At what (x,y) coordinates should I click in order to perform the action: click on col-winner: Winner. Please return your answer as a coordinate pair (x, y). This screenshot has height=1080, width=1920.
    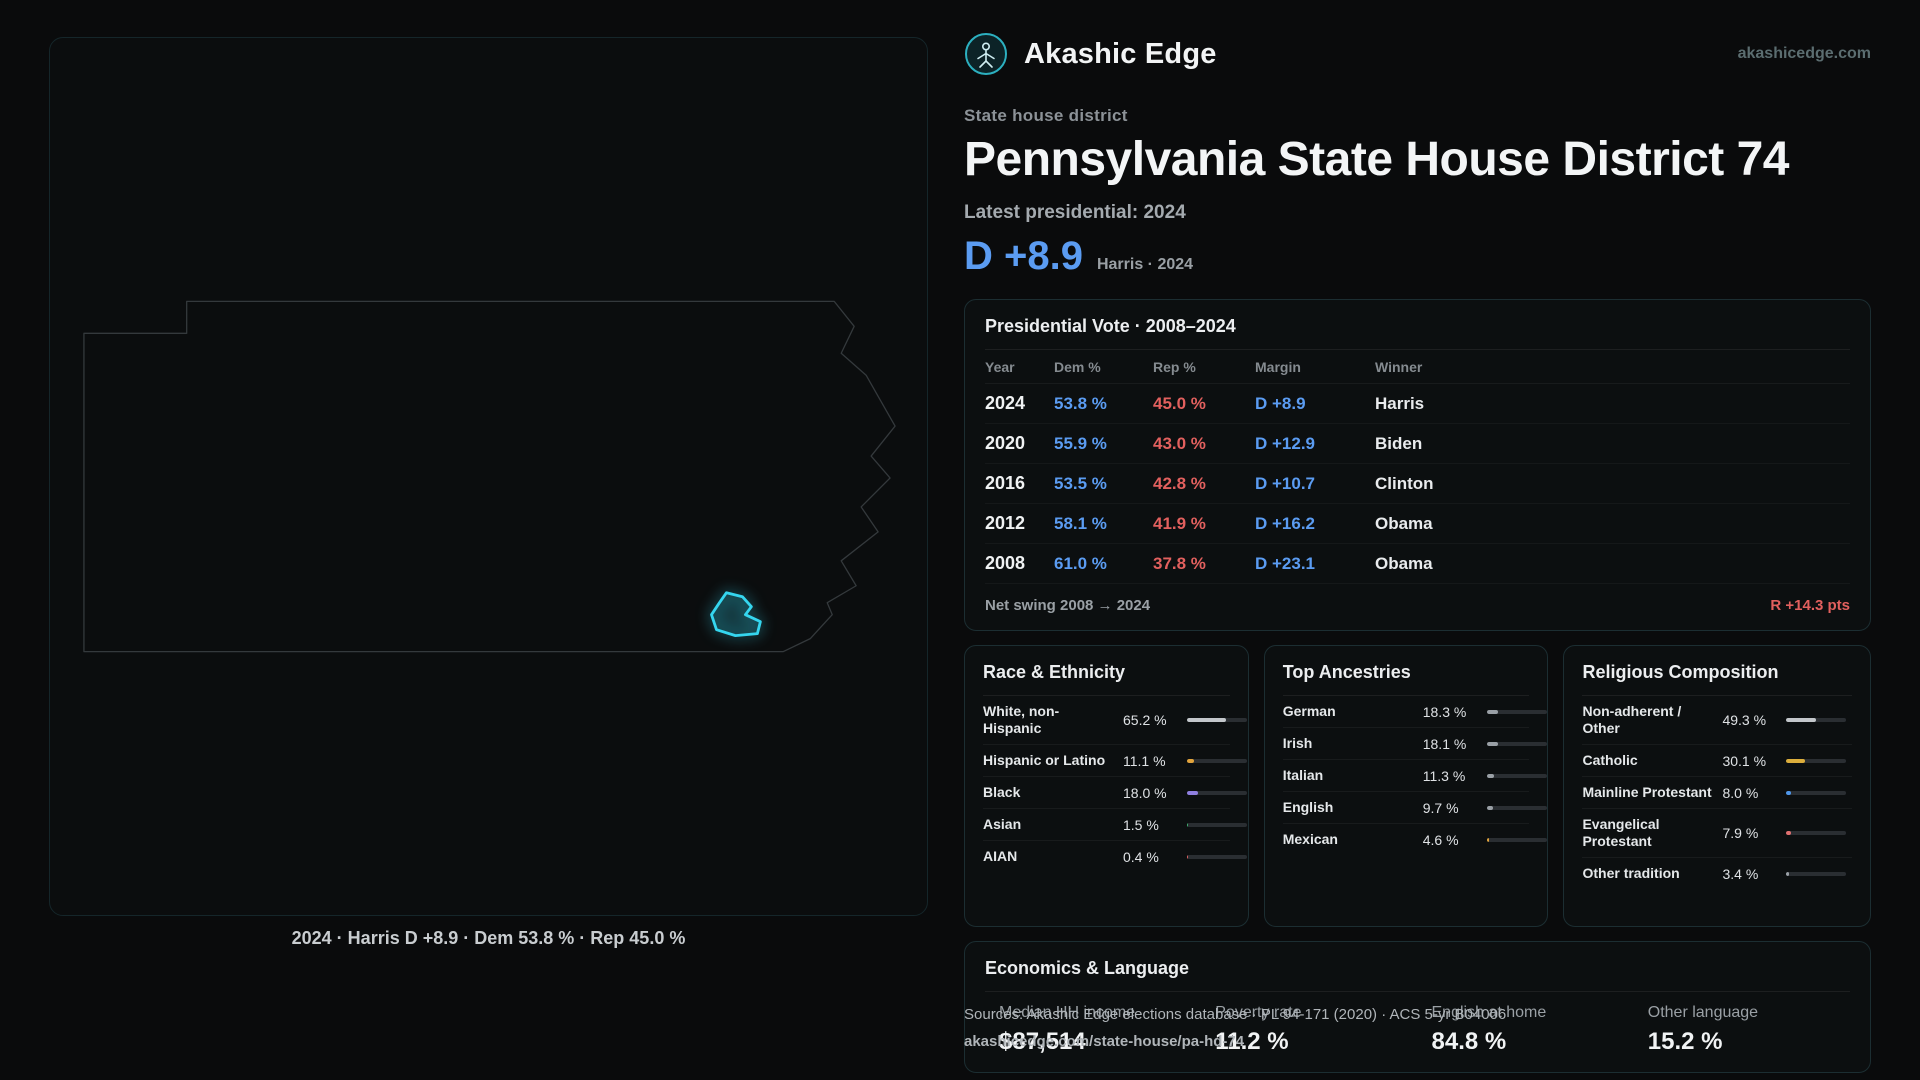
    Looking at the image, I should click on (1399, 367).